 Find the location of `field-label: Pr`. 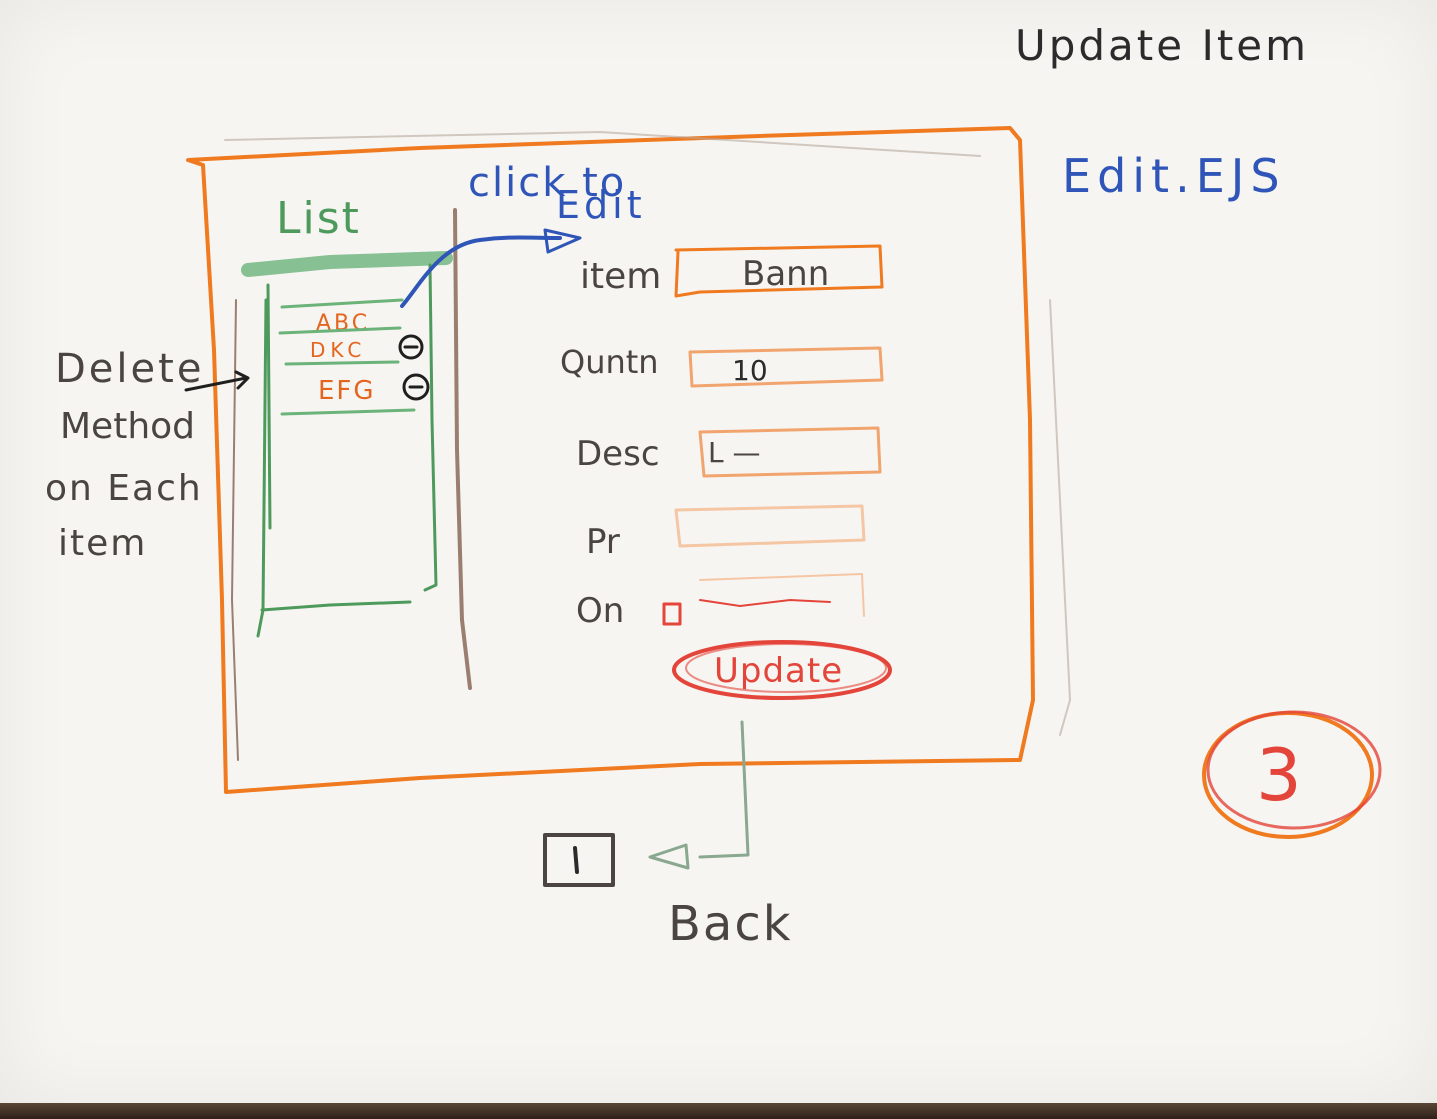

field-label: Pr is located at coordinates (603, 542).